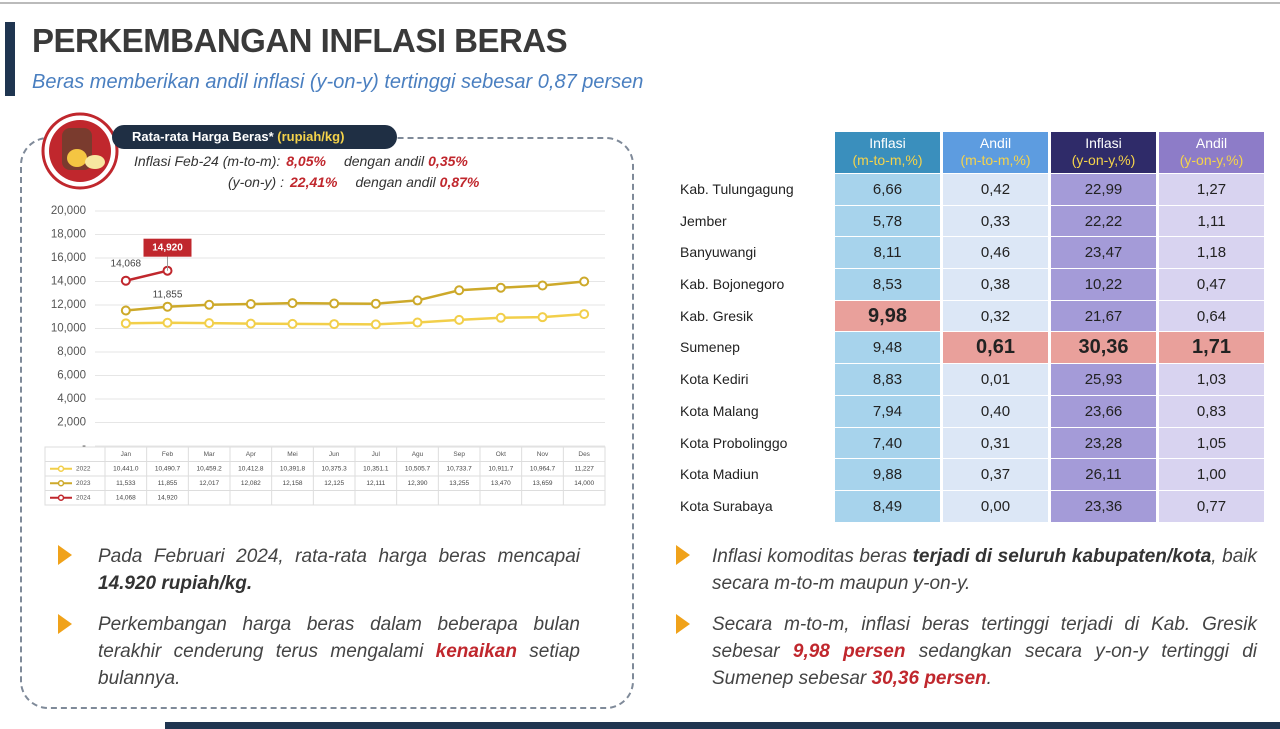  What do you see at coordinates (126, 468) in the screenshot?
I see `table-value: 10,441.0` at bounding box center [126, 468].